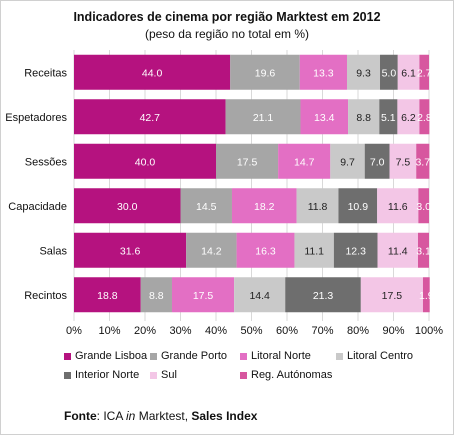 Image resolution: width=454 pixels, height=435 pixels. Describe the element at coordinates (169, 375) in the screenshot. I see `legend-label: Sul` at that location.